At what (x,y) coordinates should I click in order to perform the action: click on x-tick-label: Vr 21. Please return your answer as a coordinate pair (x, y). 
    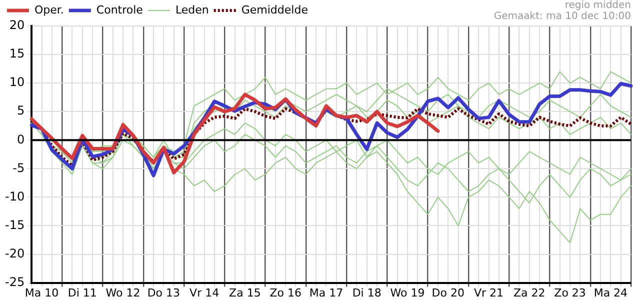
    Looking at the image, I should click on (489, 293).